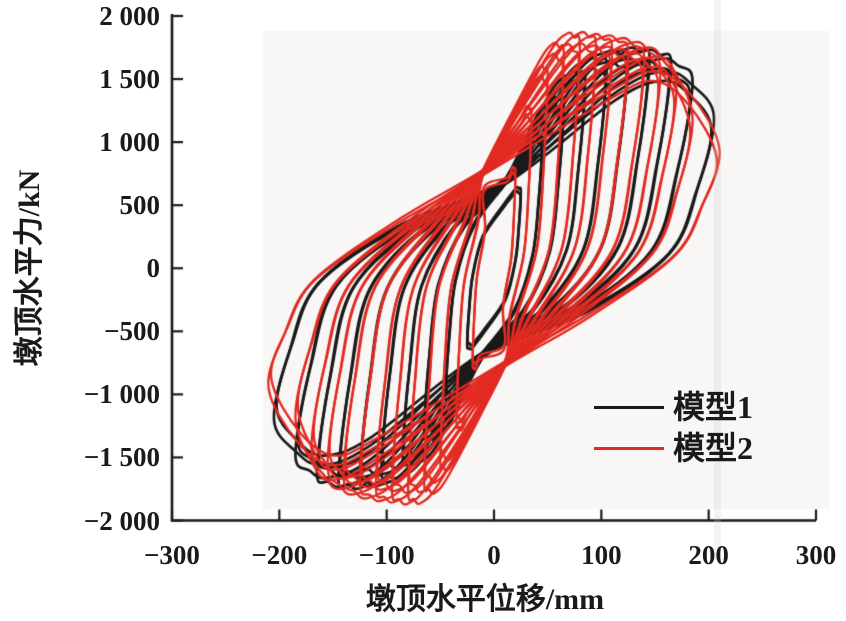 The width and height of the screenshot is (846, 621). What do you see at coordinates (129, 142) in the screenshot?
I see `y-tick-label: 1 000` at bounding box center [129, 142].